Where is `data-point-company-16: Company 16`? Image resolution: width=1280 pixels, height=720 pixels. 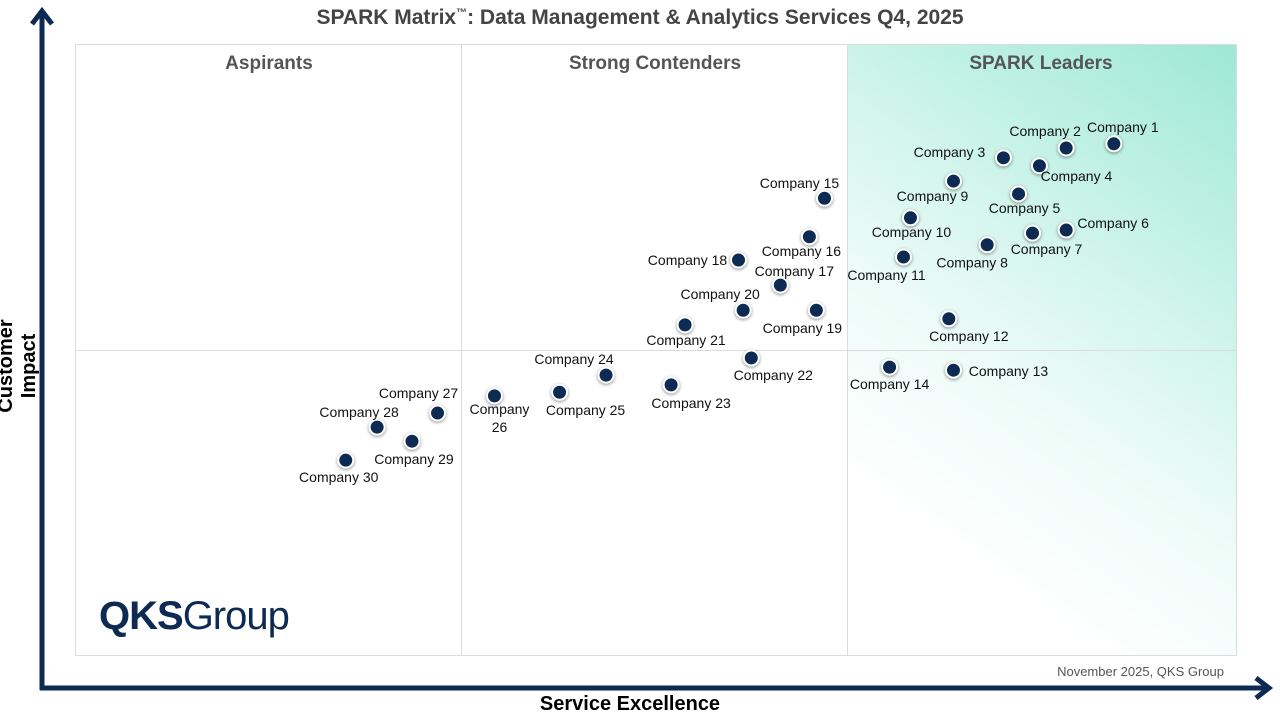
data-point-company-16: Company 16 is located at coordinates (801, 243).